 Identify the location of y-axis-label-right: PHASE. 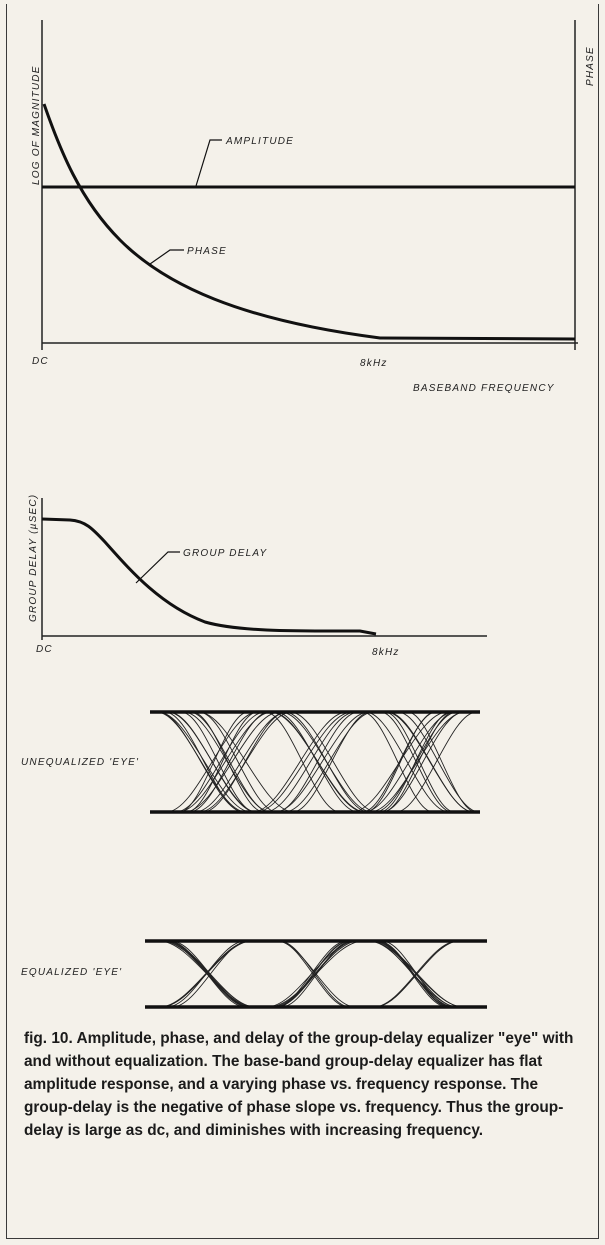
(590, 66).